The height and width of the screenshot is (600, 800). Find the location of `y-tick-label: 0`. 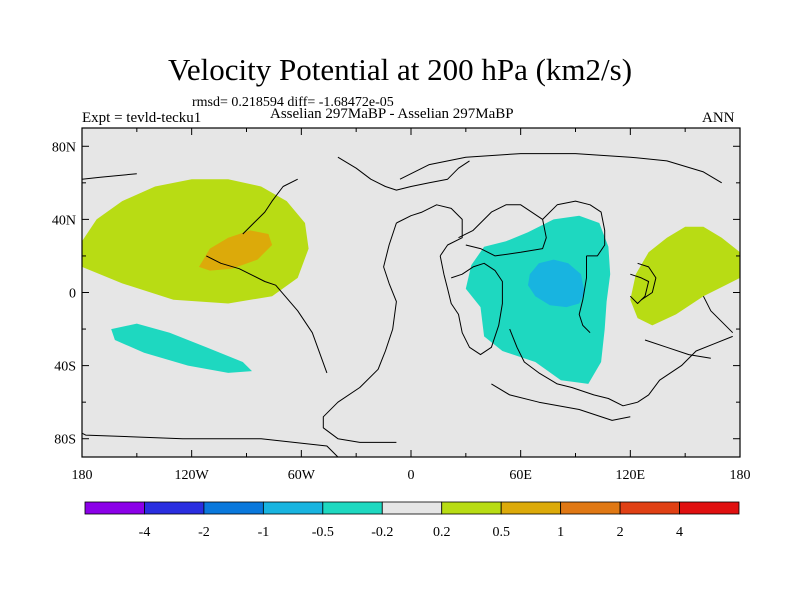

y-tick-label: 0 is located at coordinates (72, 294).